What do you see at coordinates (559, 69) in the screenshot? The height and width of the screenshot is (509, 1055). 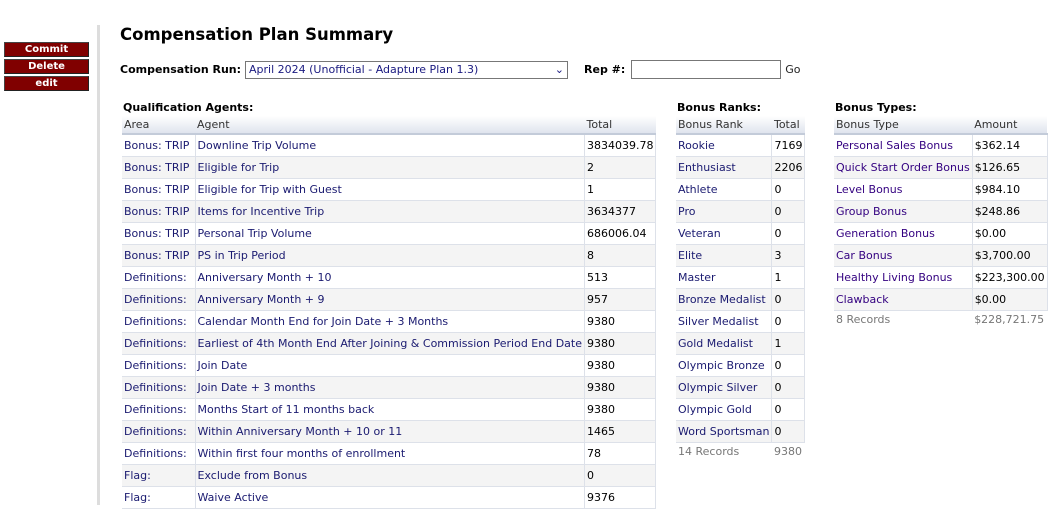 I see `chevron-down-icon: ⌄` at bounding box center [559, 69].